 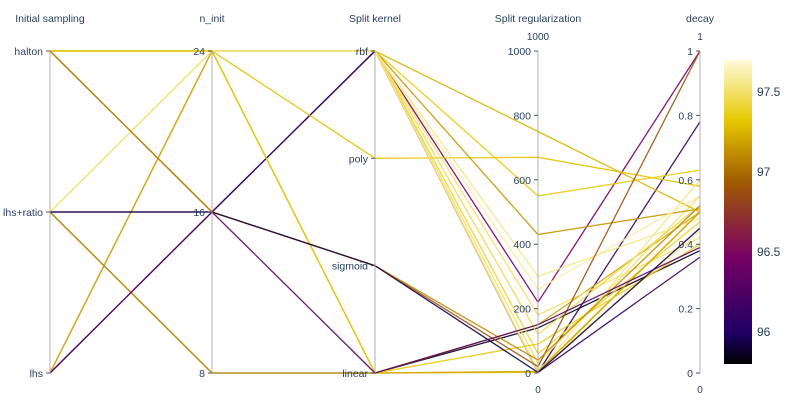 I want to click on axis-tick-label: 24, so click(x=199, y=52).